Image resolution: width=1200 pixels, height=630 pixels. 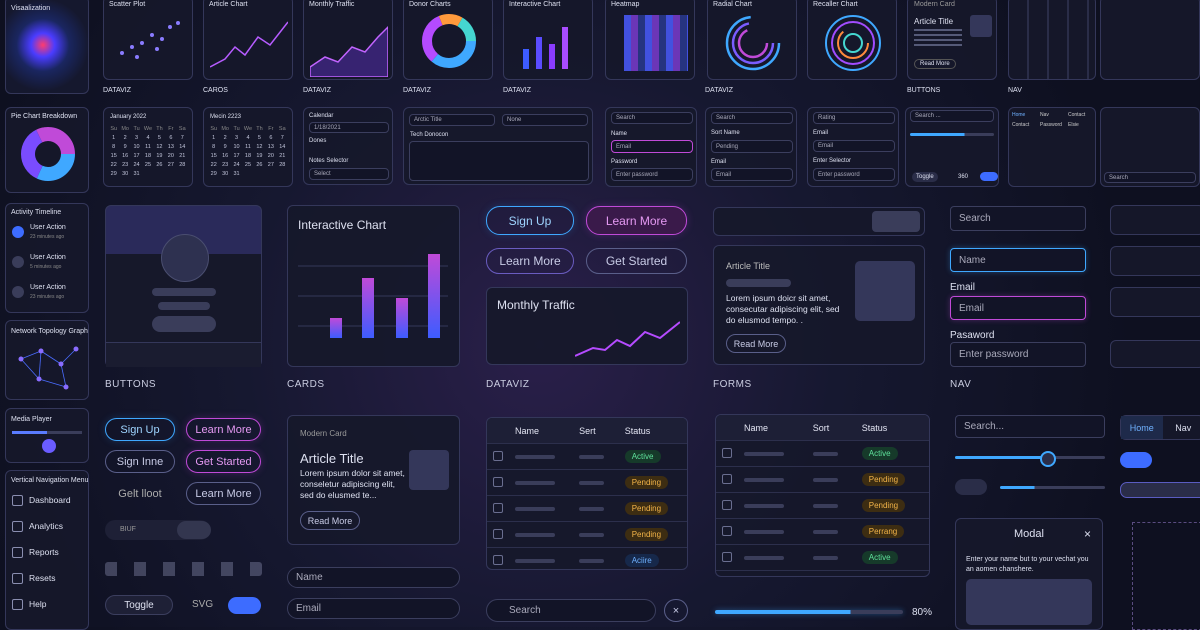 What do you see at coordinates (140, 429) in the screenshot?
I see `button: Sign Up` at bounding box center [140, 429].